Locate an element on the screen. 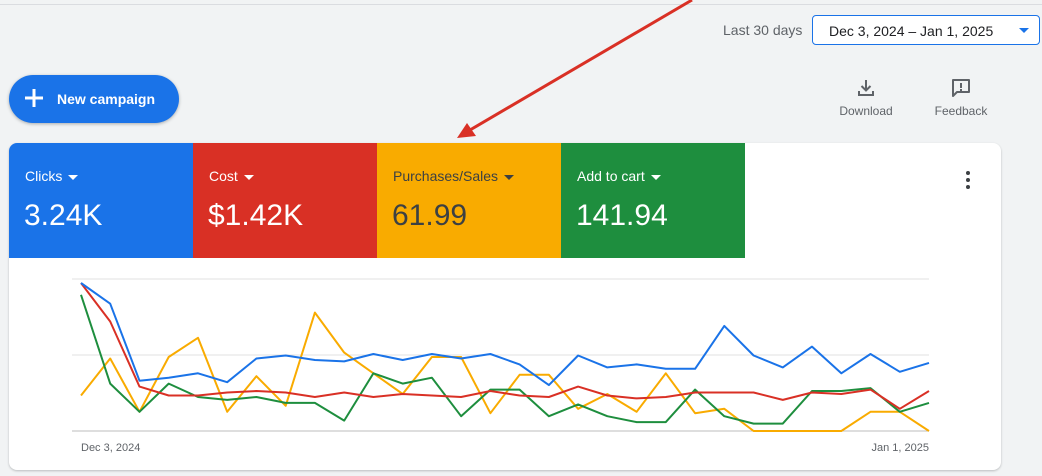  metric-value: $1.42K is located at coordinates (256, 215).